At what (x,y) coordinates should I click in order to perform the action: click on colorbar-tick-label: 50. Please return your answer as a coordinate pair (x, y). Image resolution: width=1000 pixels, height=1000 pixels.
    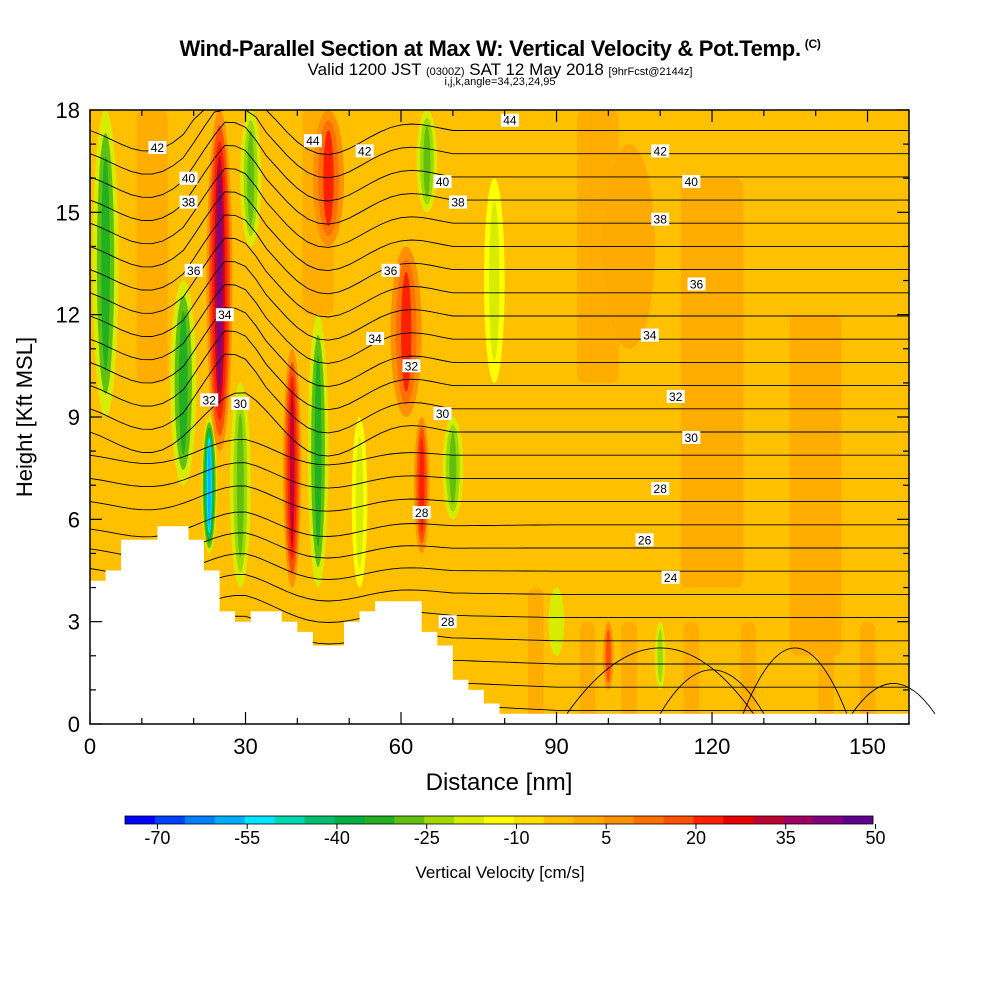
    Looking at the image, I should click on (875, 838).